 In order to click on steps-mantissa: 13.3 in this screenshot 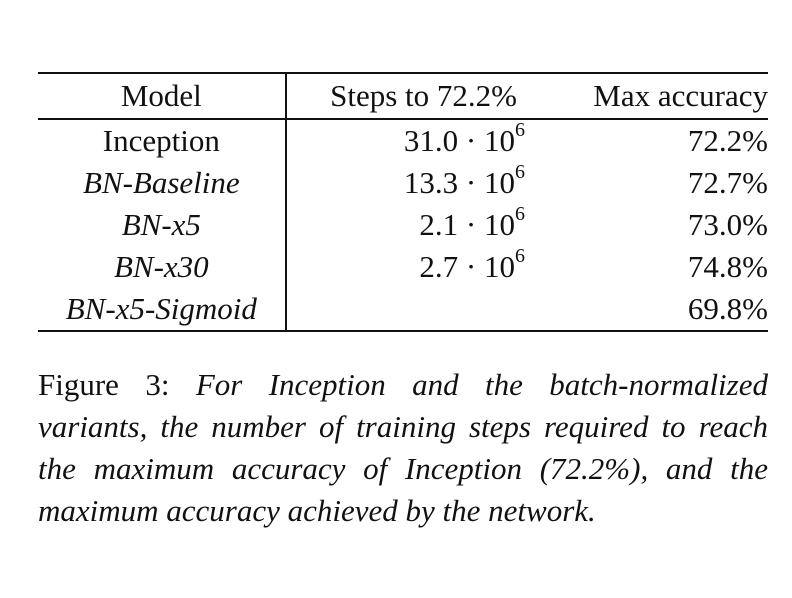, I will do `click(431, 182)`.